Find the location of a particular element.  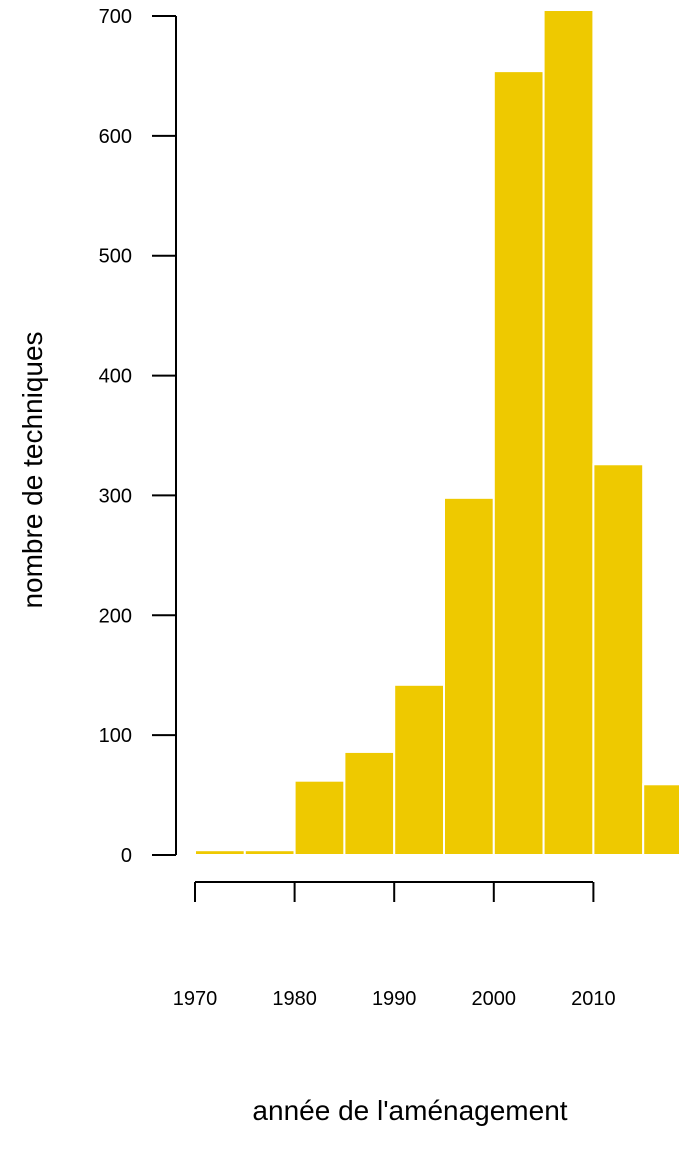

y-axis: 0 100 200 300 400 500 600 700 is located at coordinates (138, 436).